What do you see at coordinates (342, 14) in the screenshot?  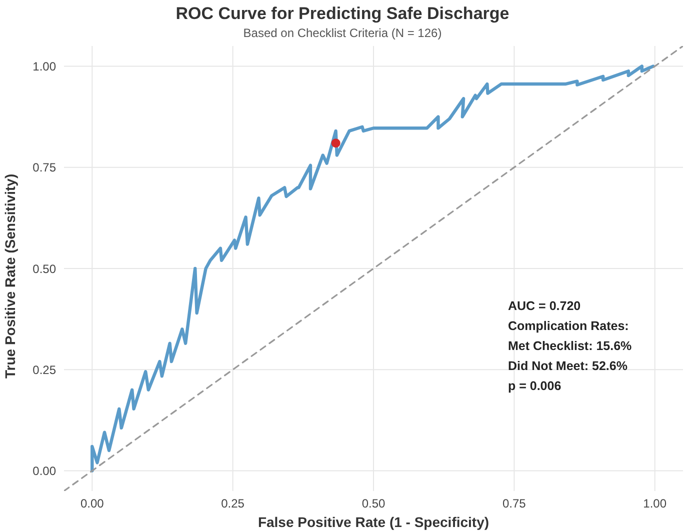 I see `chart-title: ROC Curve for Predicting Safe Discharge` at bounding box center [342, 14].